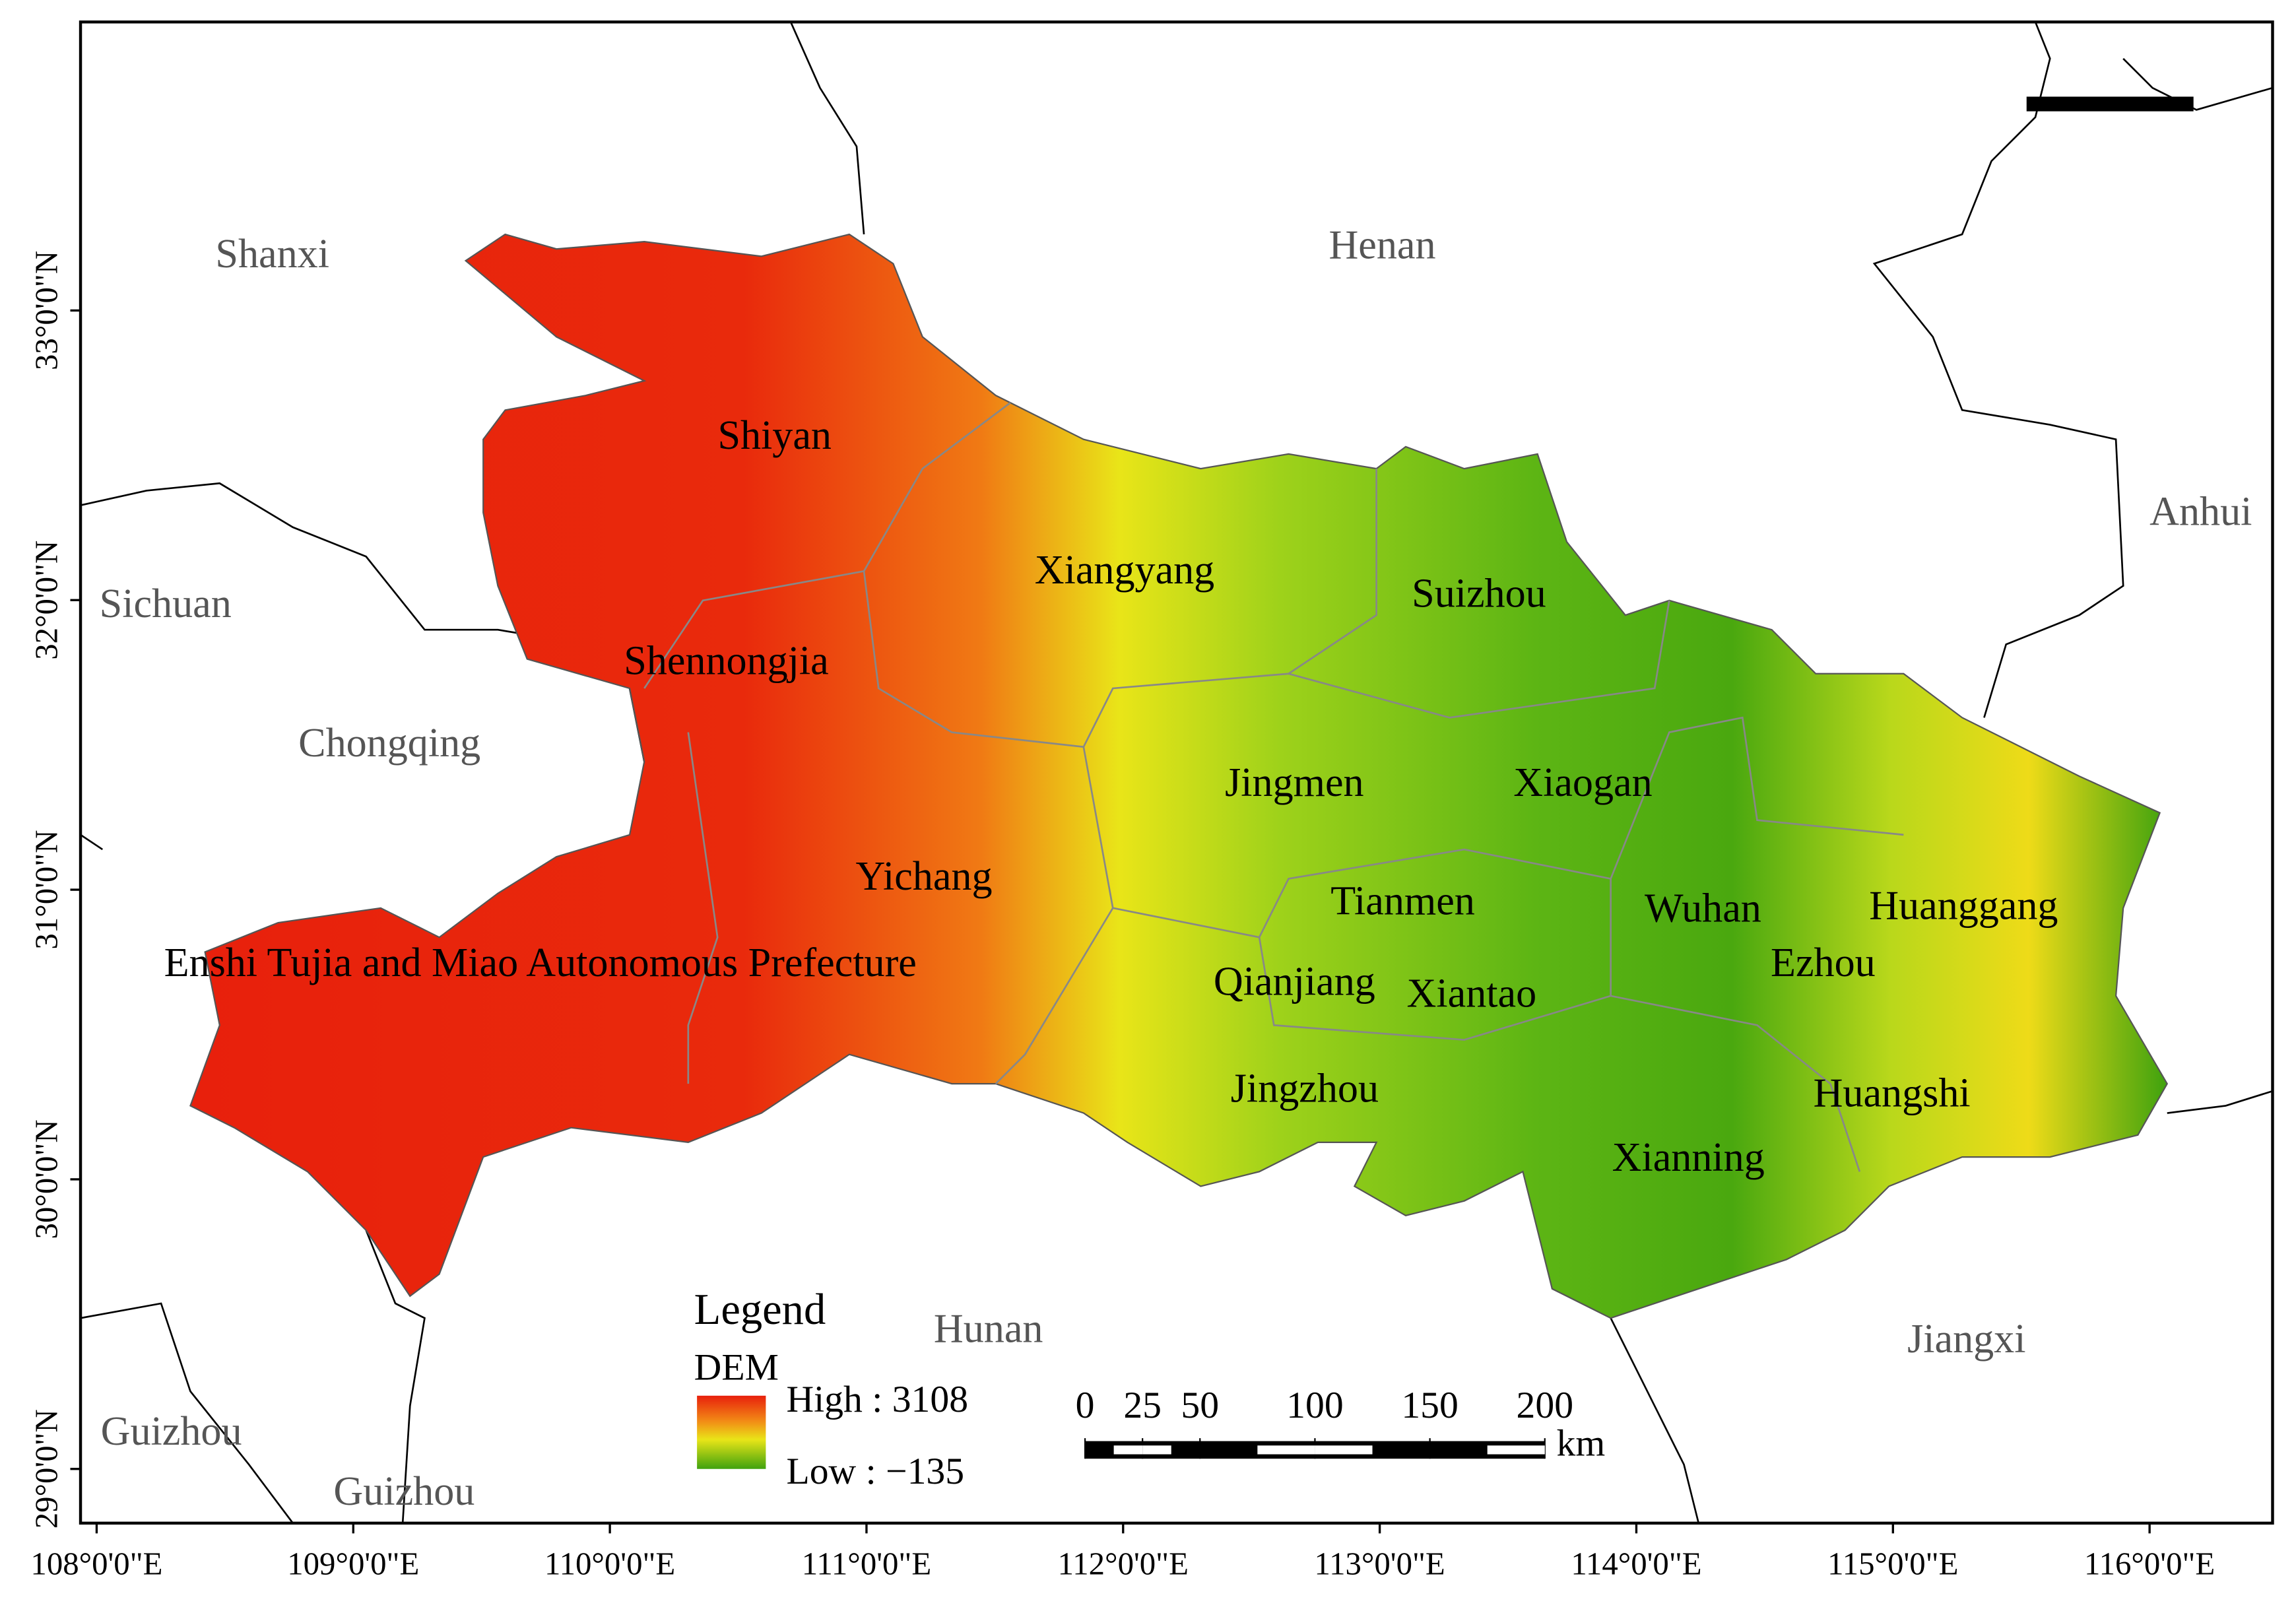  What do you see at coordinates (1688, 1157) in the screenshot?
I see `city-label: Xianning` at bounding box center [1688, 1157].